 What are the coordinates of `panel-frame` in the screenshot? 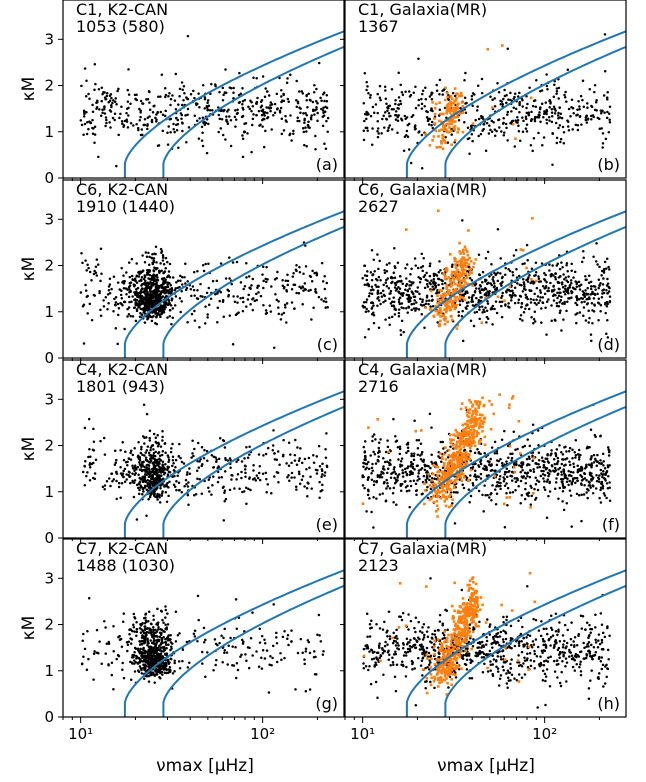 It's located at (203, 89).